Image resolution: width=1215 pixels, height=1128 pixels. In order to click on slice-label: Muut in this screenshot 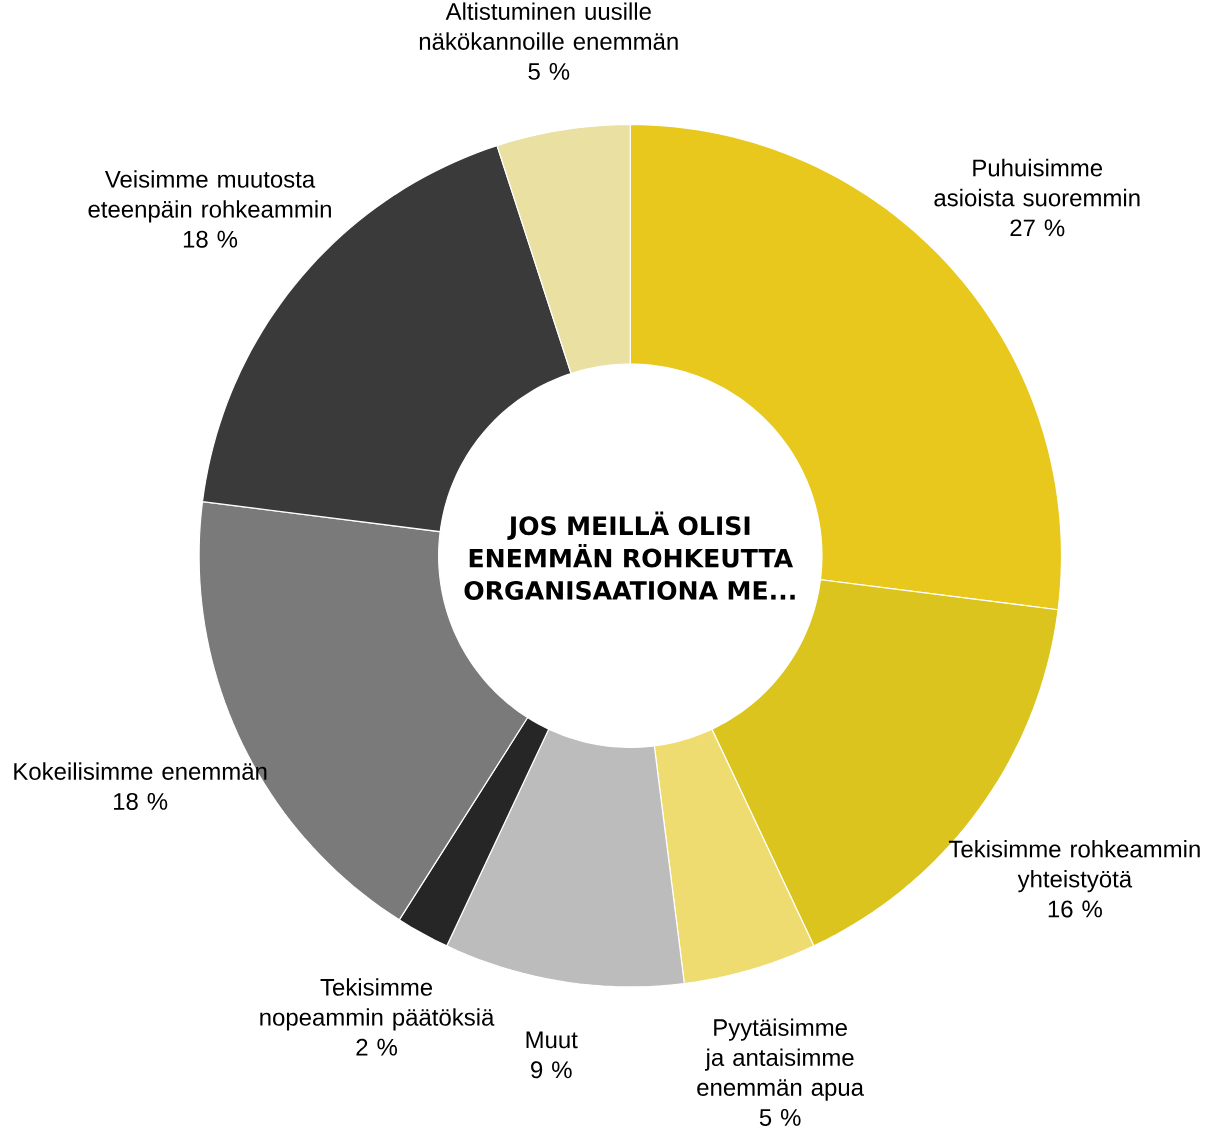, I will do `click(552, 1040)`.